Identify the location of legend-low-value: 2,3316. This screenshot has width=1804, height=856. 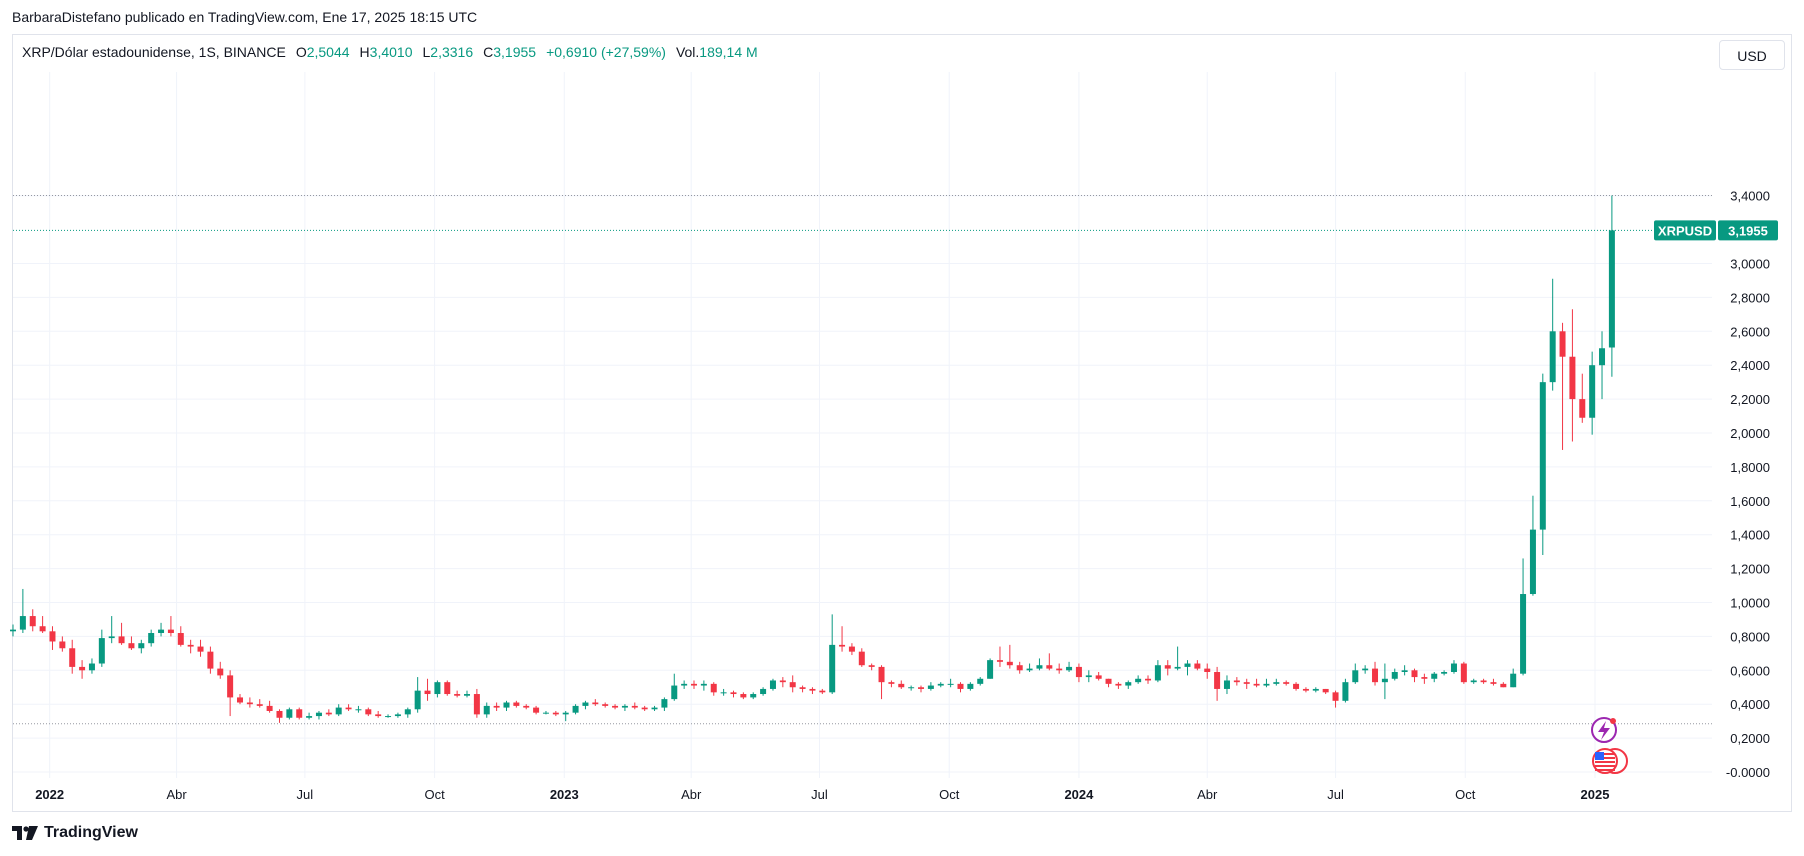
(452, 52).